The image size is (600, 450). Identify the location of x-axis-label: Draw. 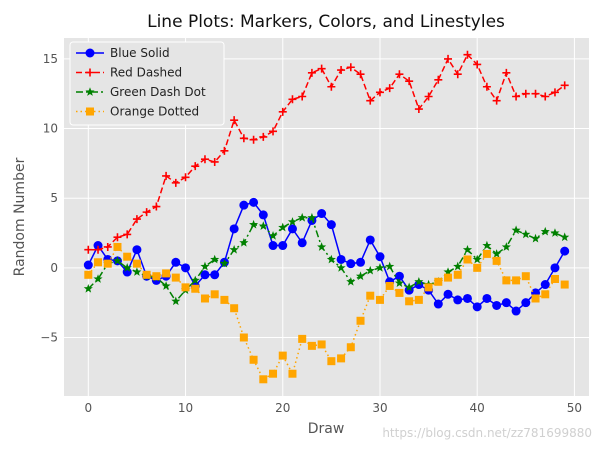
(326, 429).